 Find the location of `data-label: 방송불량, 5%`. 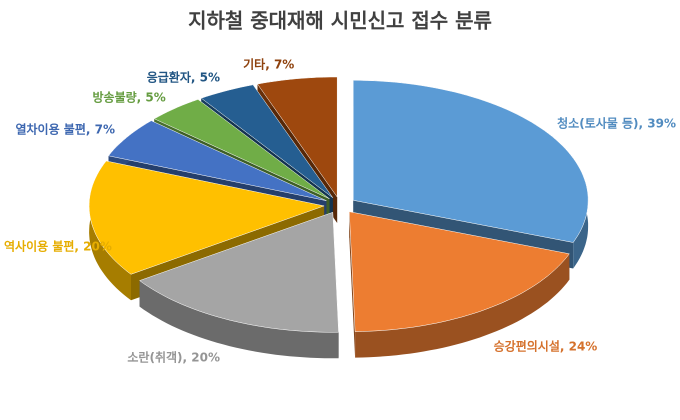

data-label: 방송불량, 5% is located at coordinates (129, 96).